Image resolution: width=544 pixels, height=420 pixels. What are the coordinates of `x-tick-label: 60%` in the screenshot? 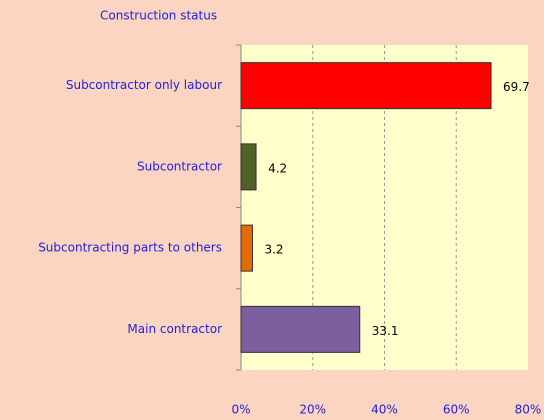 It's located at (456, 410).